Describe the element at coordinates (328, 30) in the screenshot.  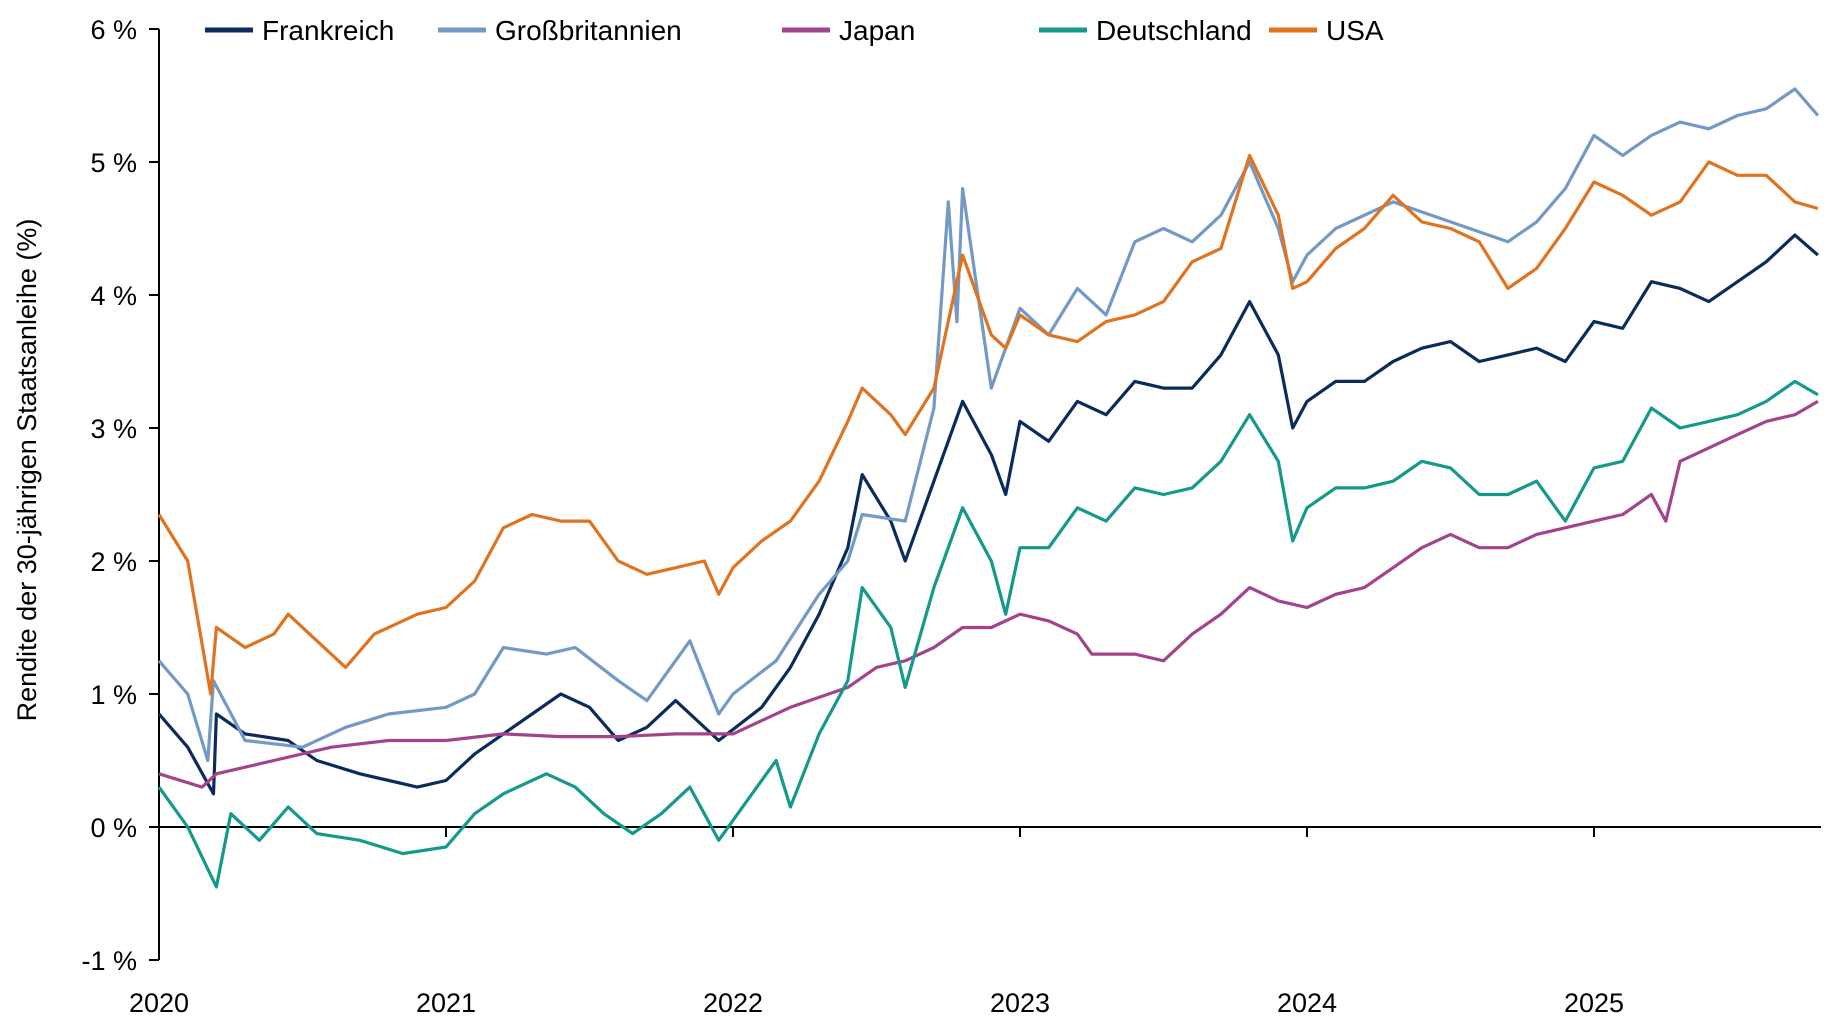
I see `legend-label: Frankreich` at that location.